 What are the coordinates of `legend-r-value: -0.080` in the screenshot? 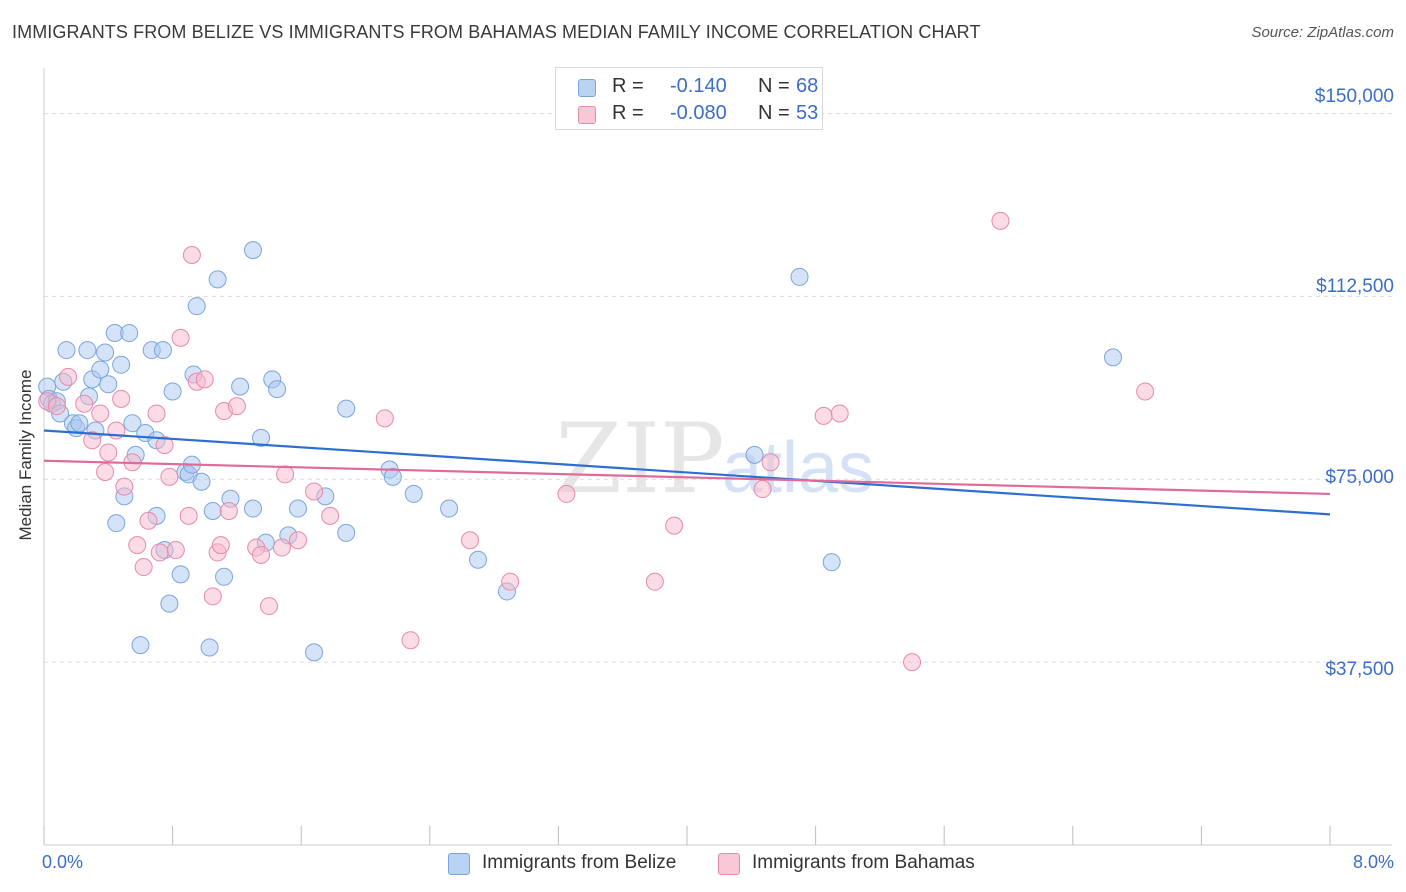 It's located at (698, 113).